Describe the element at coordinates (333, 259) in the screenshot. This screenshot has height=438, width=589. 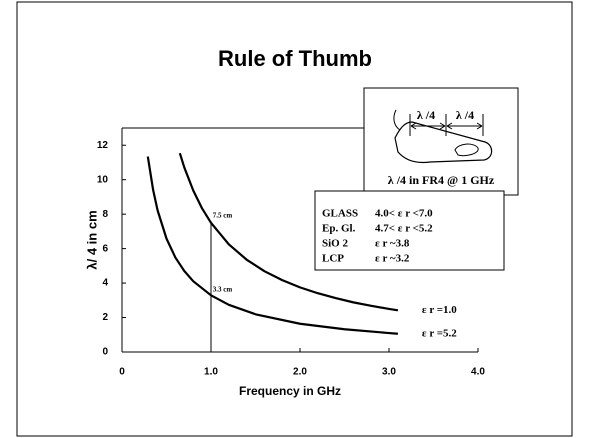
I see `table-cell: LCP` at that location.